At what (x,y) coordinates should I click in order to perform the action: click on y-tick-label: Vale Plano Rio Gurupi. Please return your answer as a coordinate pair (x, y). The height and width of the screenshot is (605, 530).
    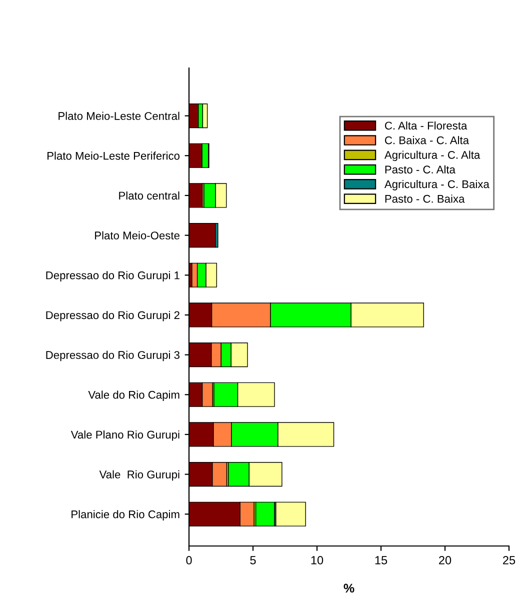
    Looking at the image, I should click on (125, 435).